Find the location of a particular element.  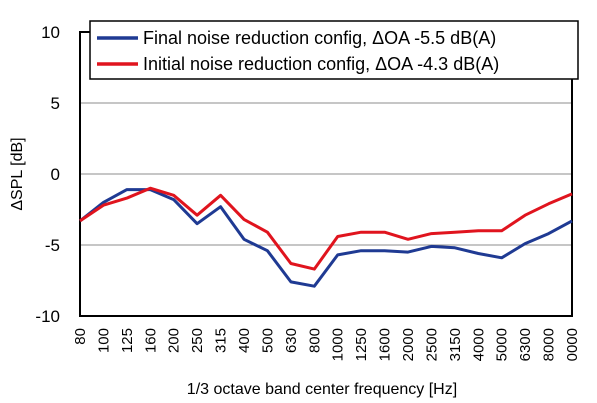

legend-box is located at coordinates (334, 50).